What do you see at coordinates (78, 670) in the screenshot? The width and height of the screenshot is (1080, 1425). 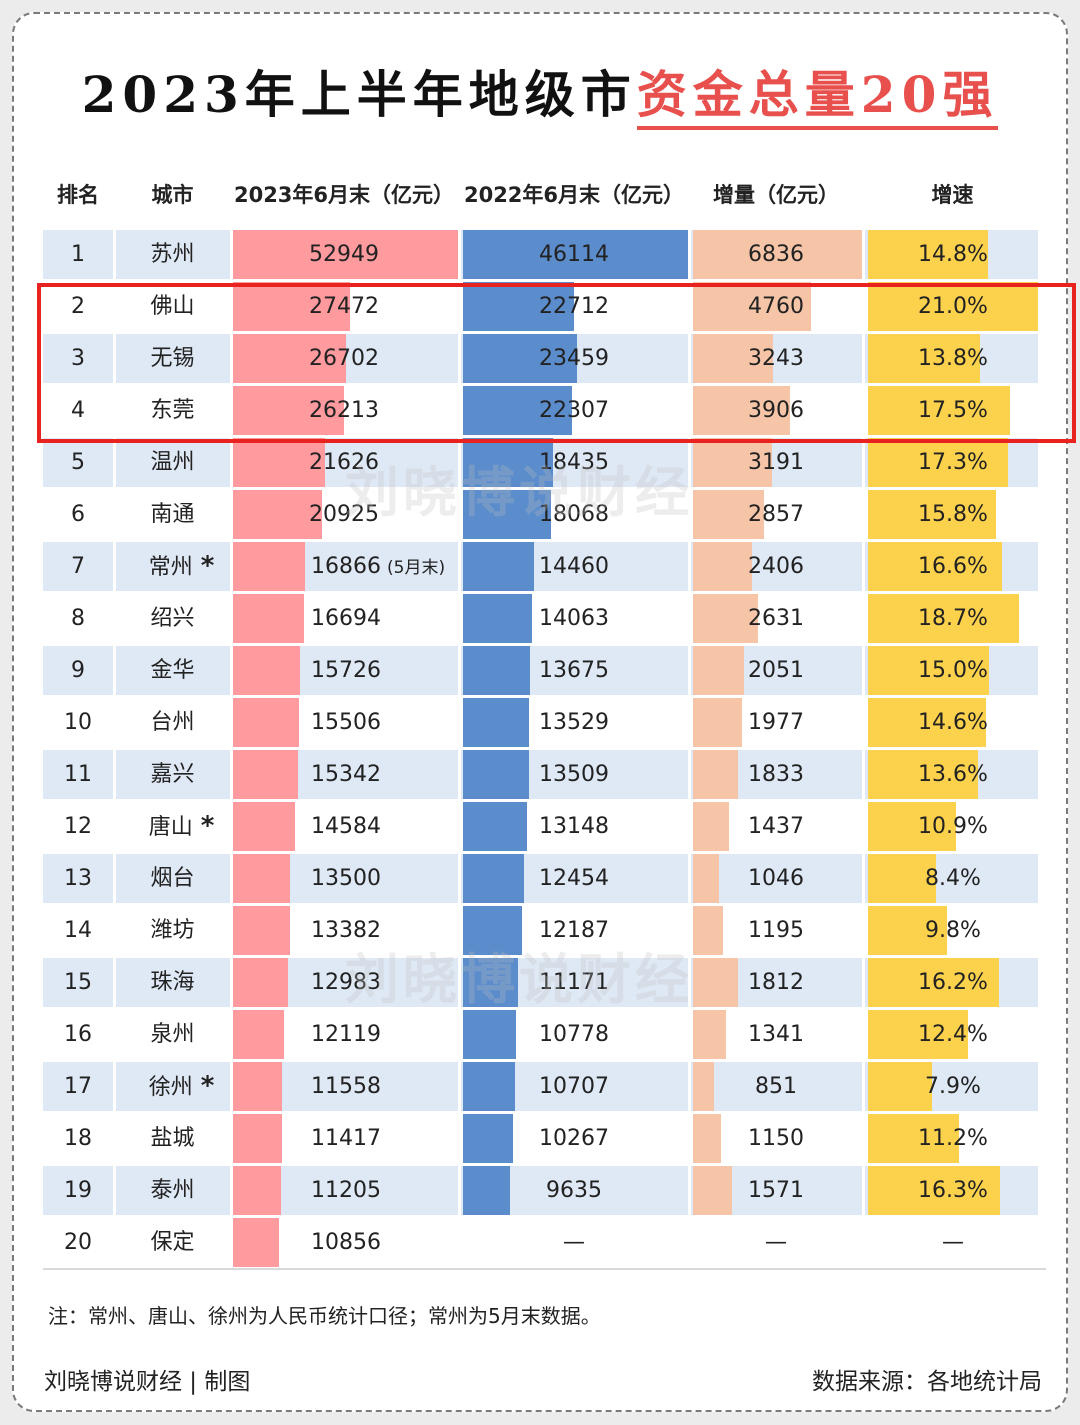 I see `rank-label: 9` at bounding box center [78, 670].